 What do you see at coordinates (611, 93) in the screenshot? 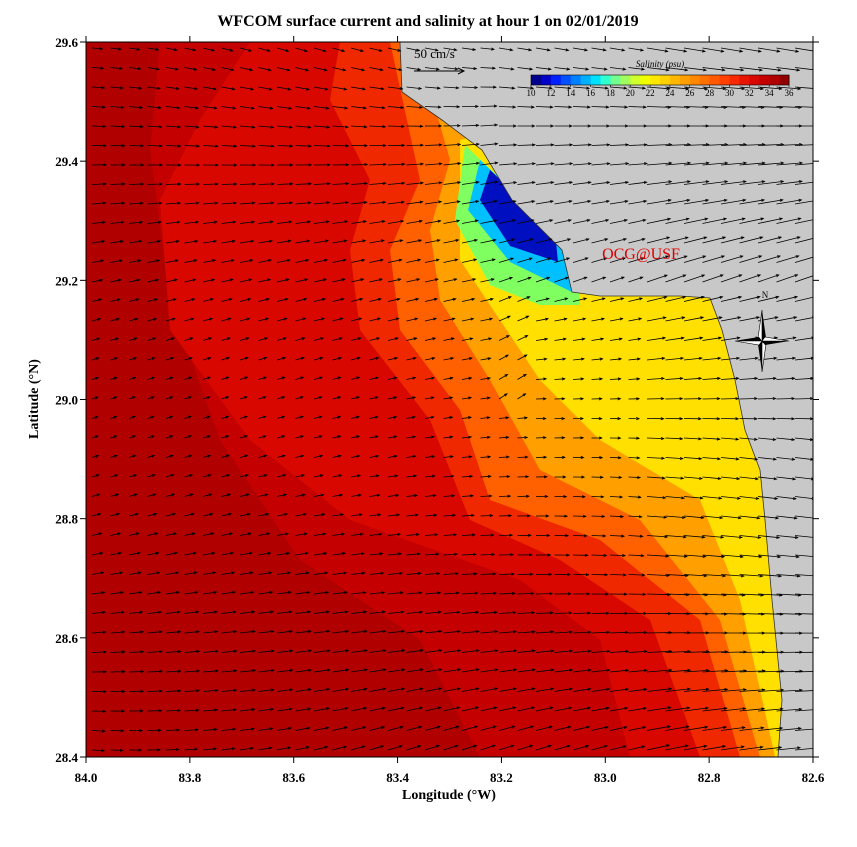
I see `colorbar-tick-label: 18` at bounding box center [611, 93].